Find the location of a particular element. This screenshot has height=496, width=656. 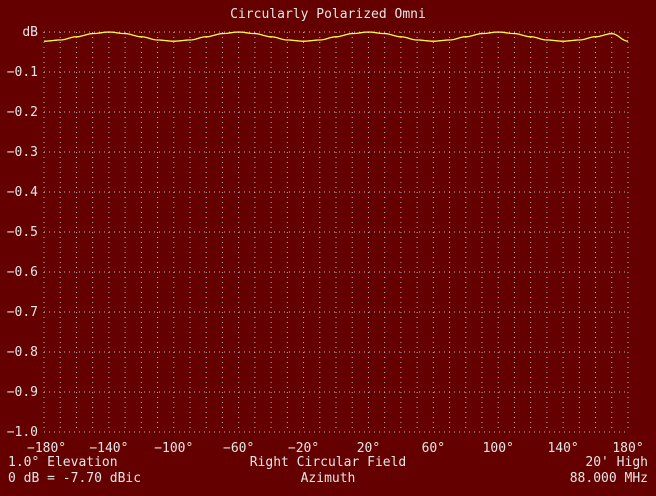

x-tick-label: 180° is located at coordinates (627, 448).